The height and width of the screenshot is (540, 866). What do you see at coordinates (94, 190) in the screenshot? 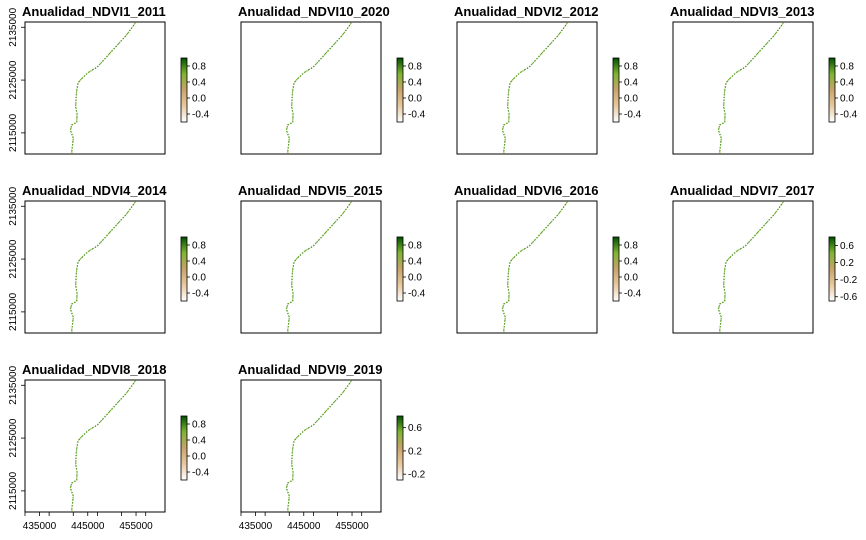
I see `panel-title: Anualidad_NDVI4_2014` at bounding box center [94, 190].